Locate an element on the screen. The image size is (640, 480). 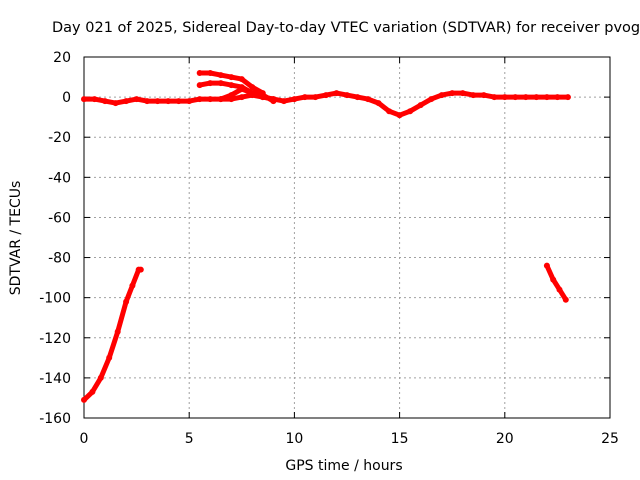
y-tick-label: 20 is located at coordinates (62, 58).